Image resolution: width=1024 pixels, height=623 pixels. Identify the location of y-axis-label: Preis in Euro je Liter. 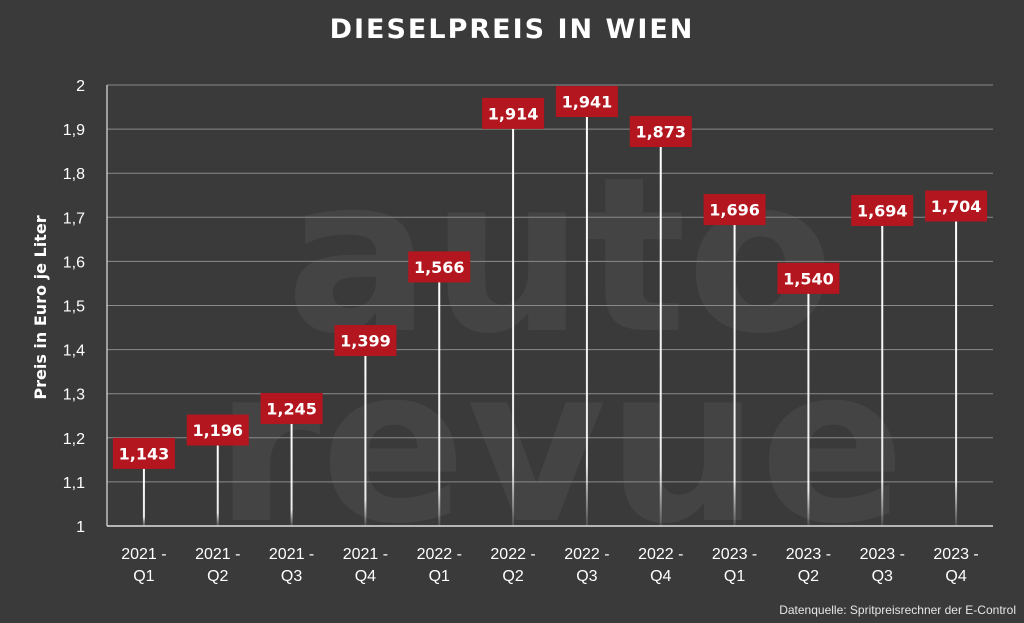
(40, 307).